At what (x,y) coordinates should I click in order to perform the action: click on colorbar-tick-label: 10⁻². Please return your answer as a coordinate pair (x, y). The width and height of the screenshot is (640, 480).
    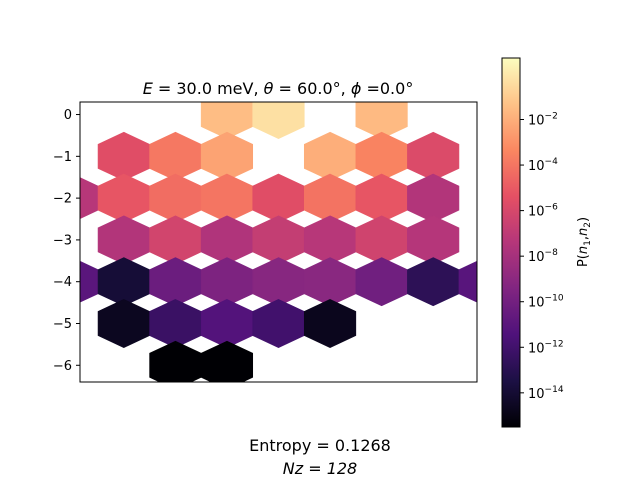
    Looking at the image, I should click on (543, 120).